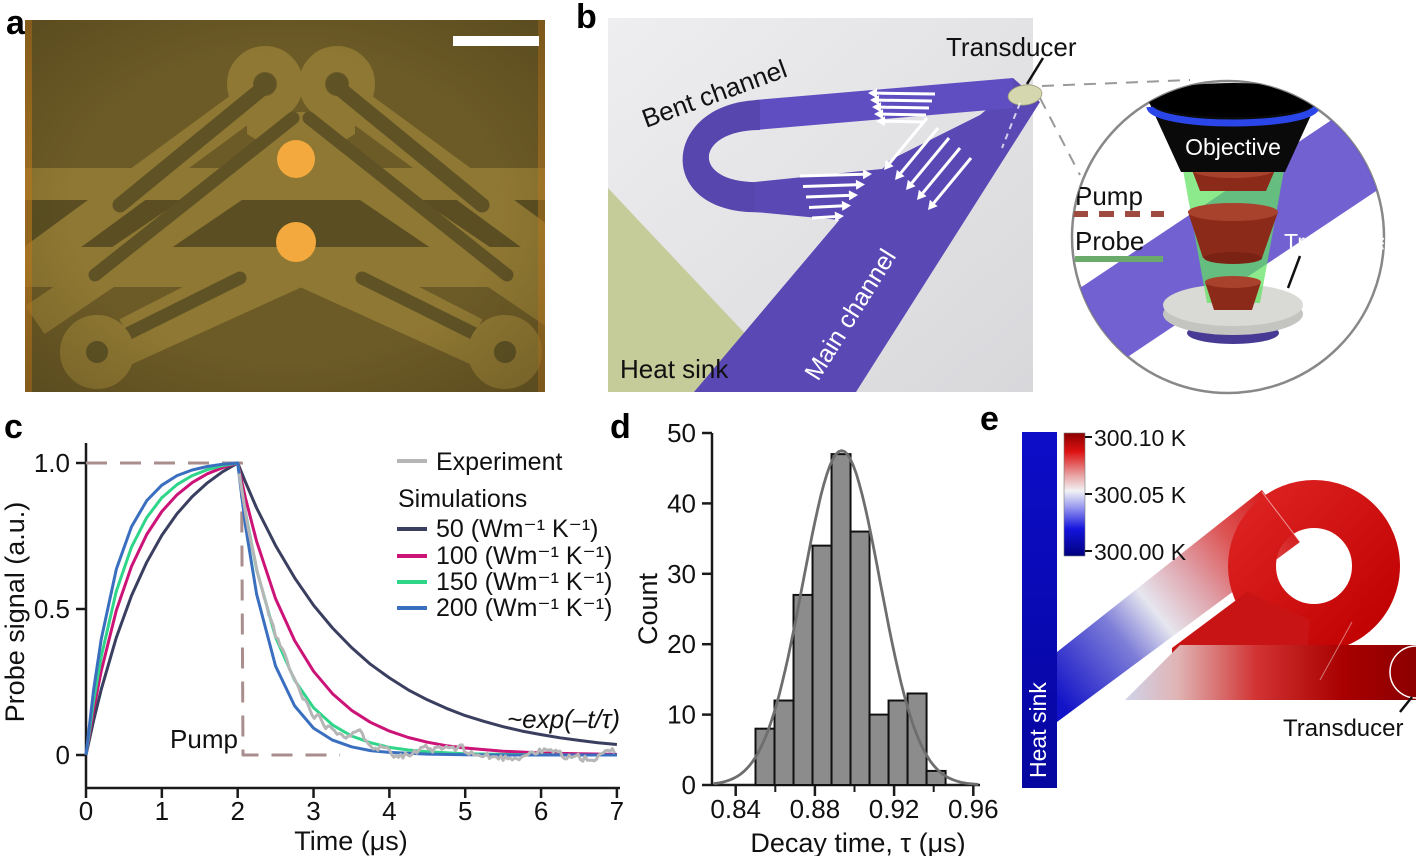  I want to click on thermal-u-turn, so click(1314, 566).